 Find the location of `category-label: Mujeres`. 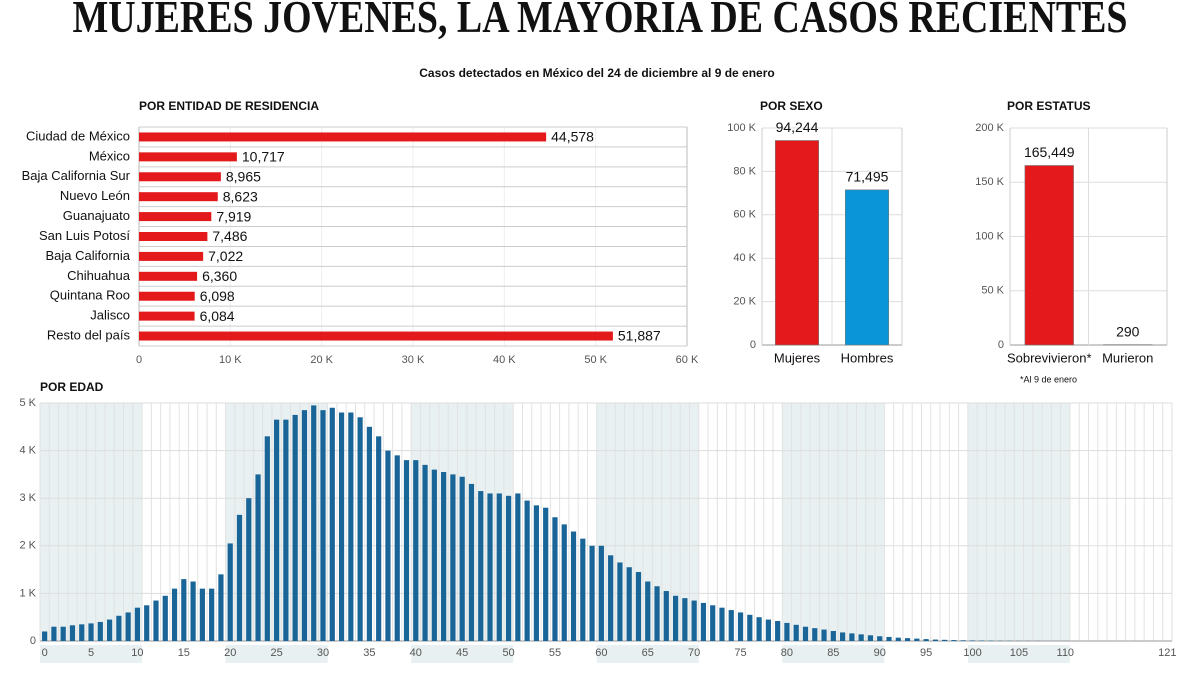

category-label: Mujeres is located at coordinates (797, 357).